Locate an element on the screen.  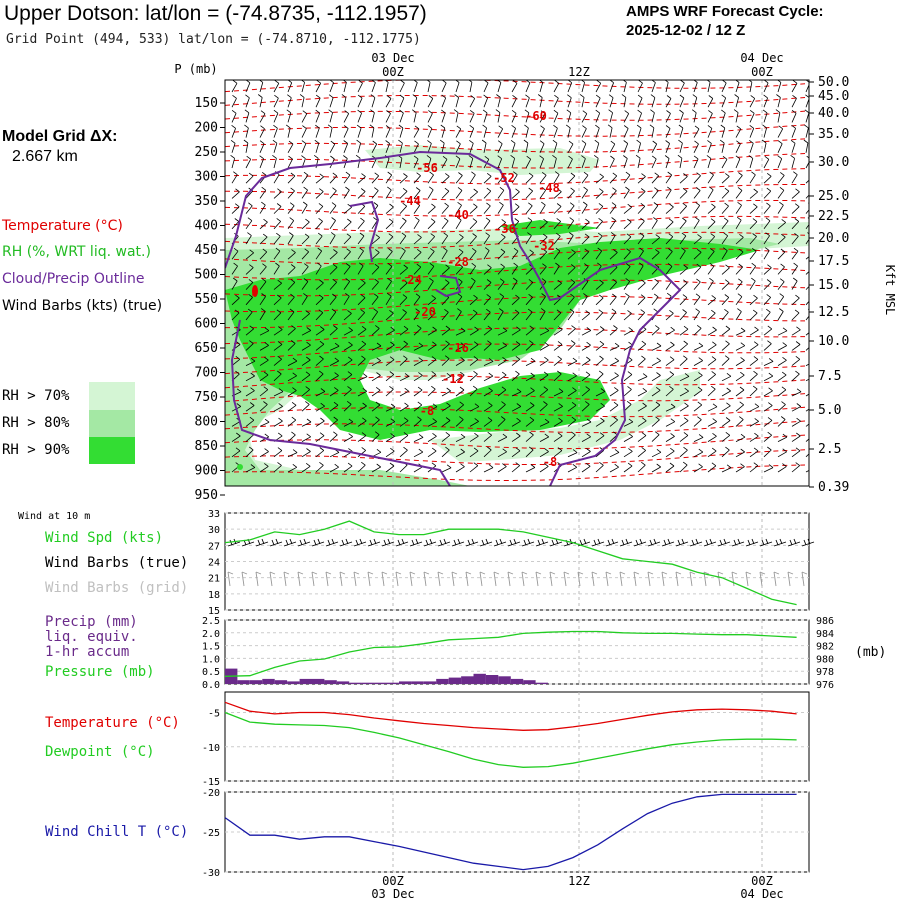
forecast-cycle-label: AMPS WRF Forecast Cycle: is located at coordinates (725, 11).